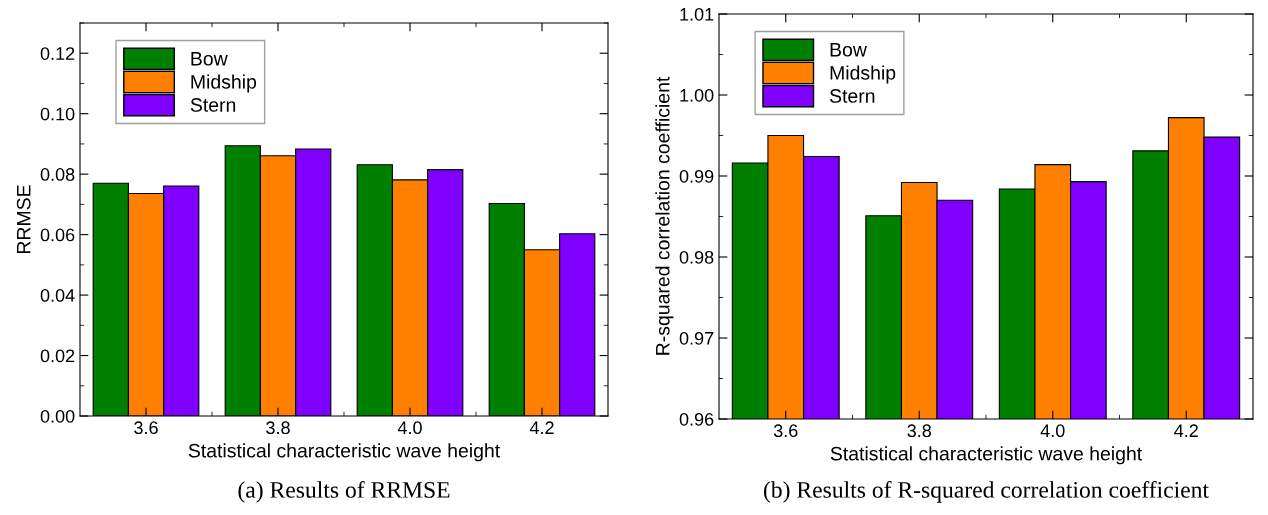  I want to click on y-tick-label: 1.01, so click(697, 14).